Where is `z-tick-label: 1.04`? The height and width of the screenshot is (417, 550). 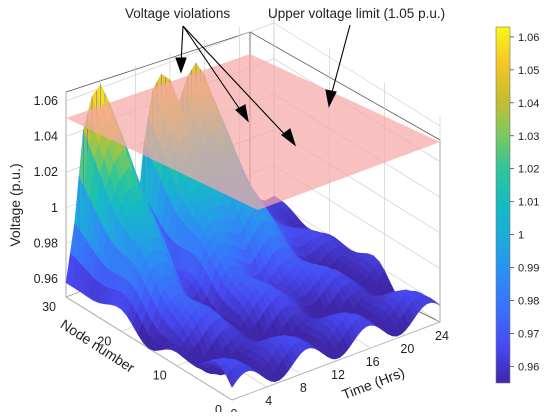
z-tick-label: 1.04 is located at coordinates (46, 137).